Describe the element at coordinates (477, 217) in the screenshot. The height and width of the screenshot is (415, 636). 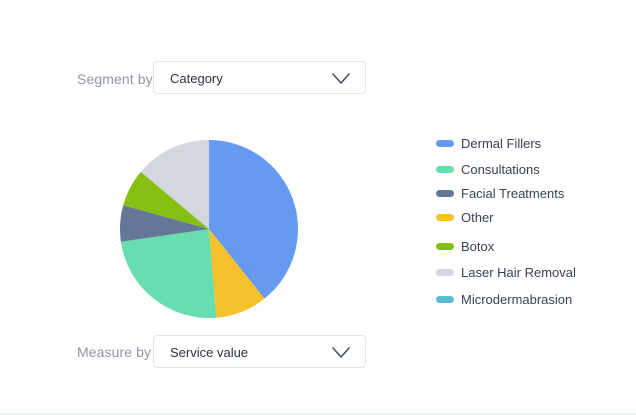
I see `legend-label: Other` at that location.